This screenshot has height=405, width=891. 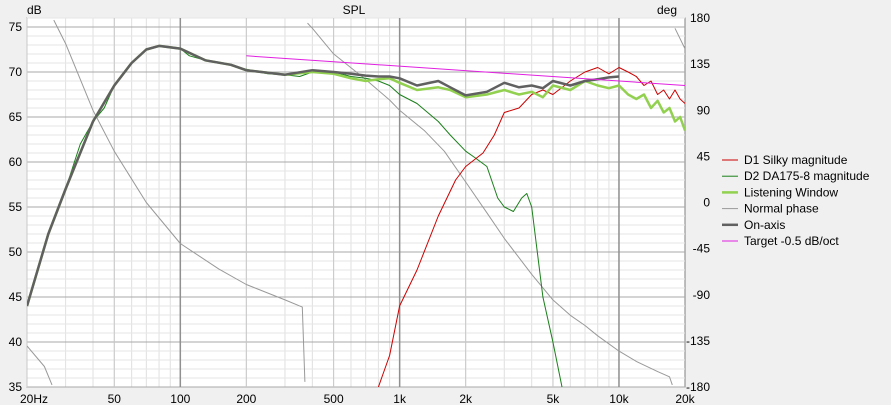 I want to click on y-tick-label: 60, so click(x=16, y=162).